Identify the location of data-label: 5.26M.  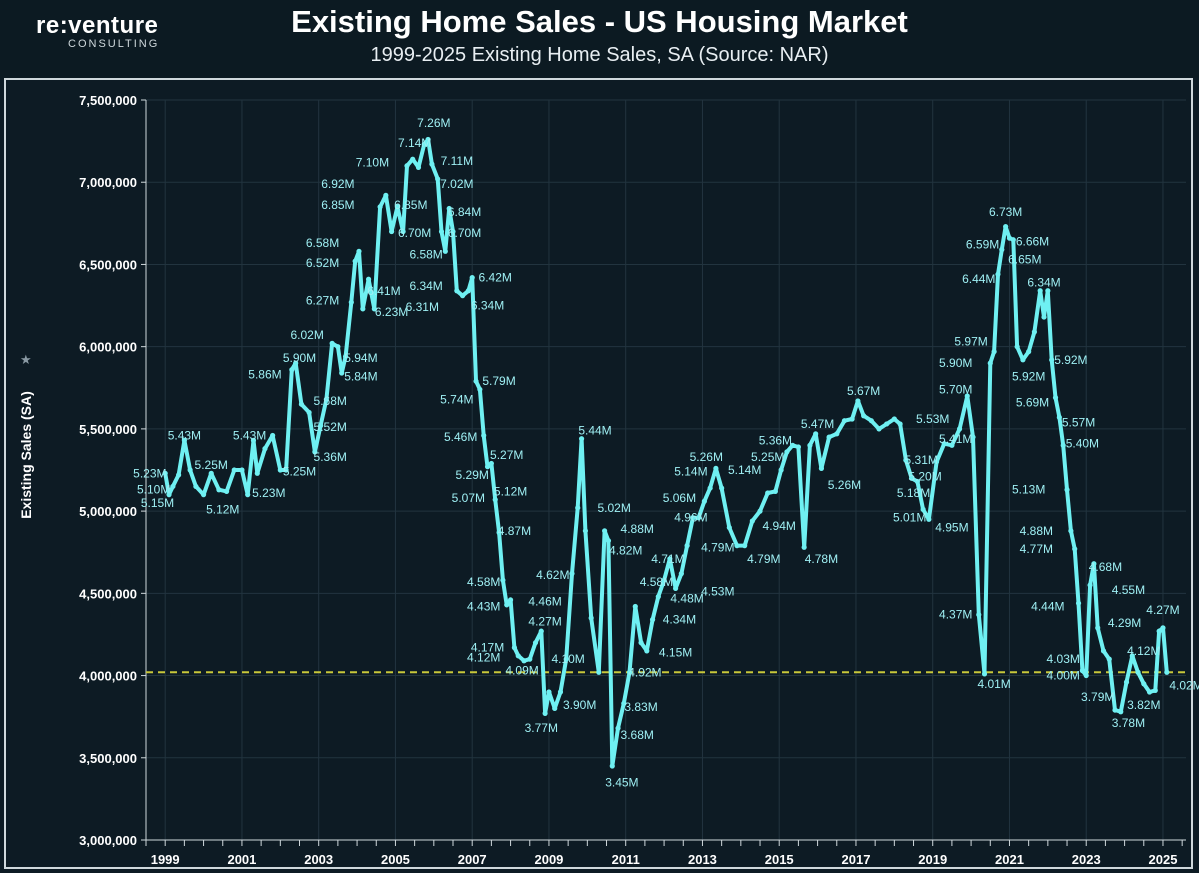
(706, 457).